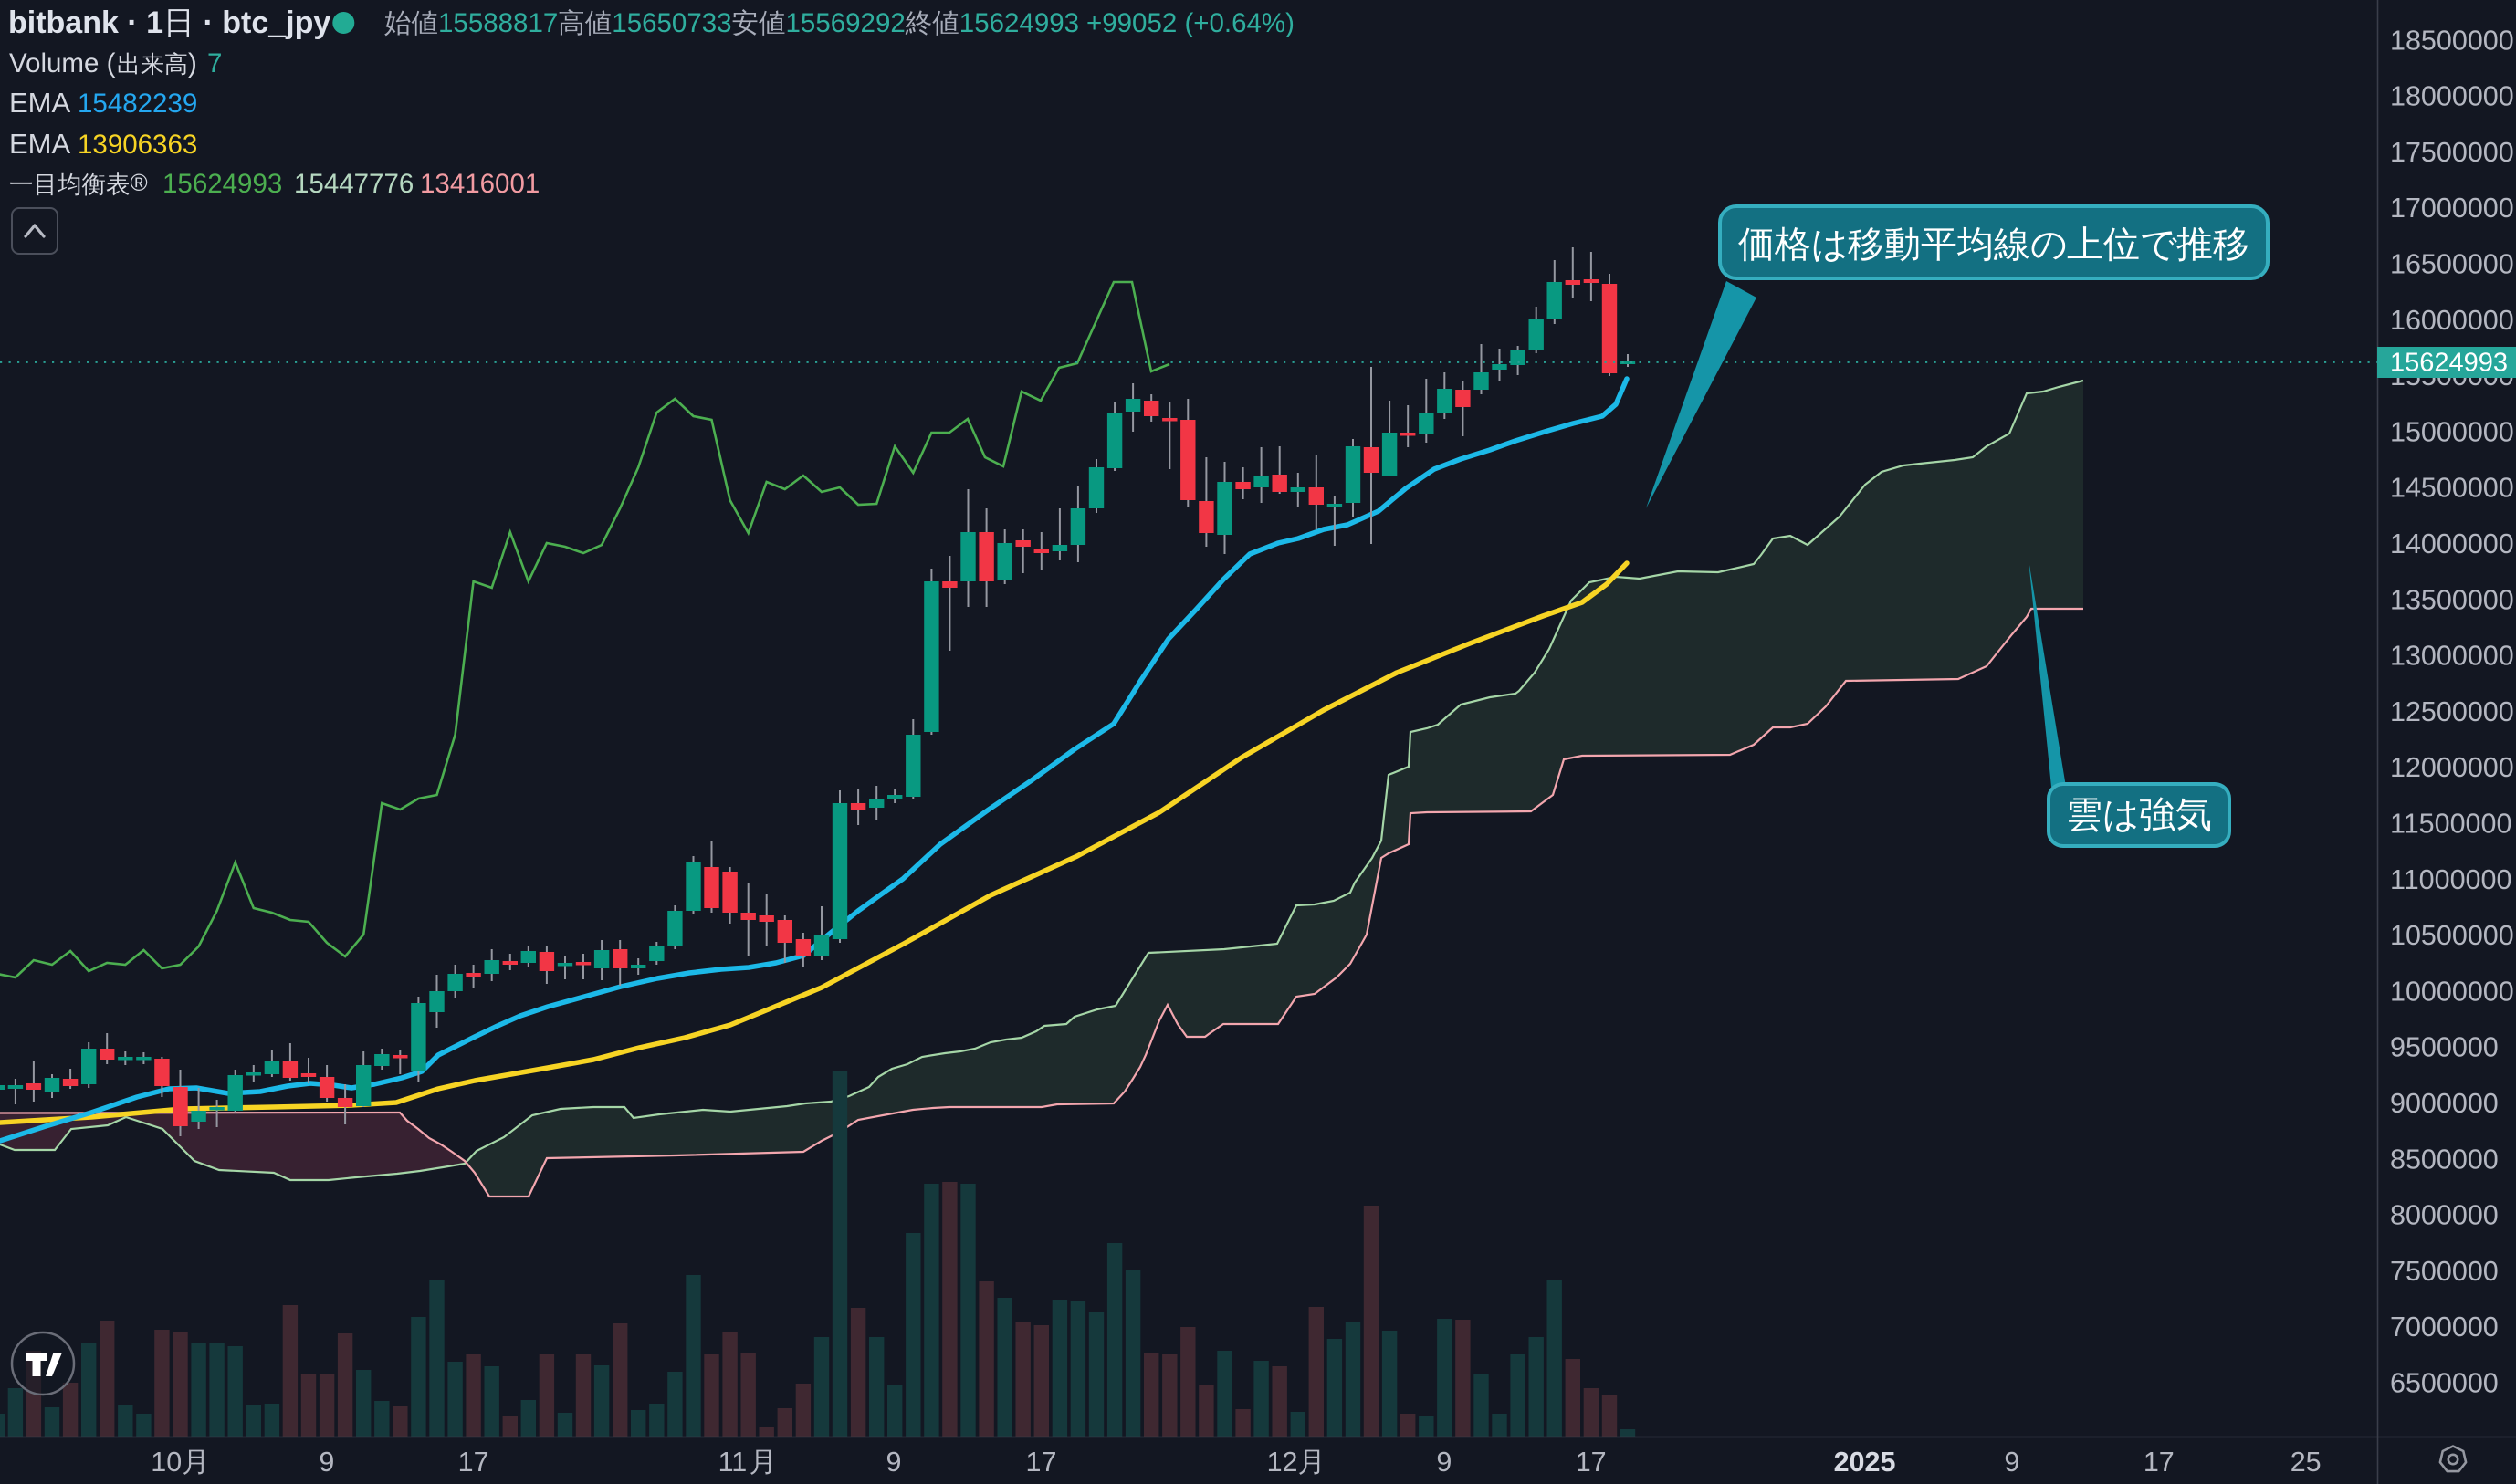 The width and height of the screenshot is (2516, 1484). What do you see at coordinates (2444, 1383) in the screenshot?
I see `svg-text: 6500000` at bounding box center [2444, 1383].